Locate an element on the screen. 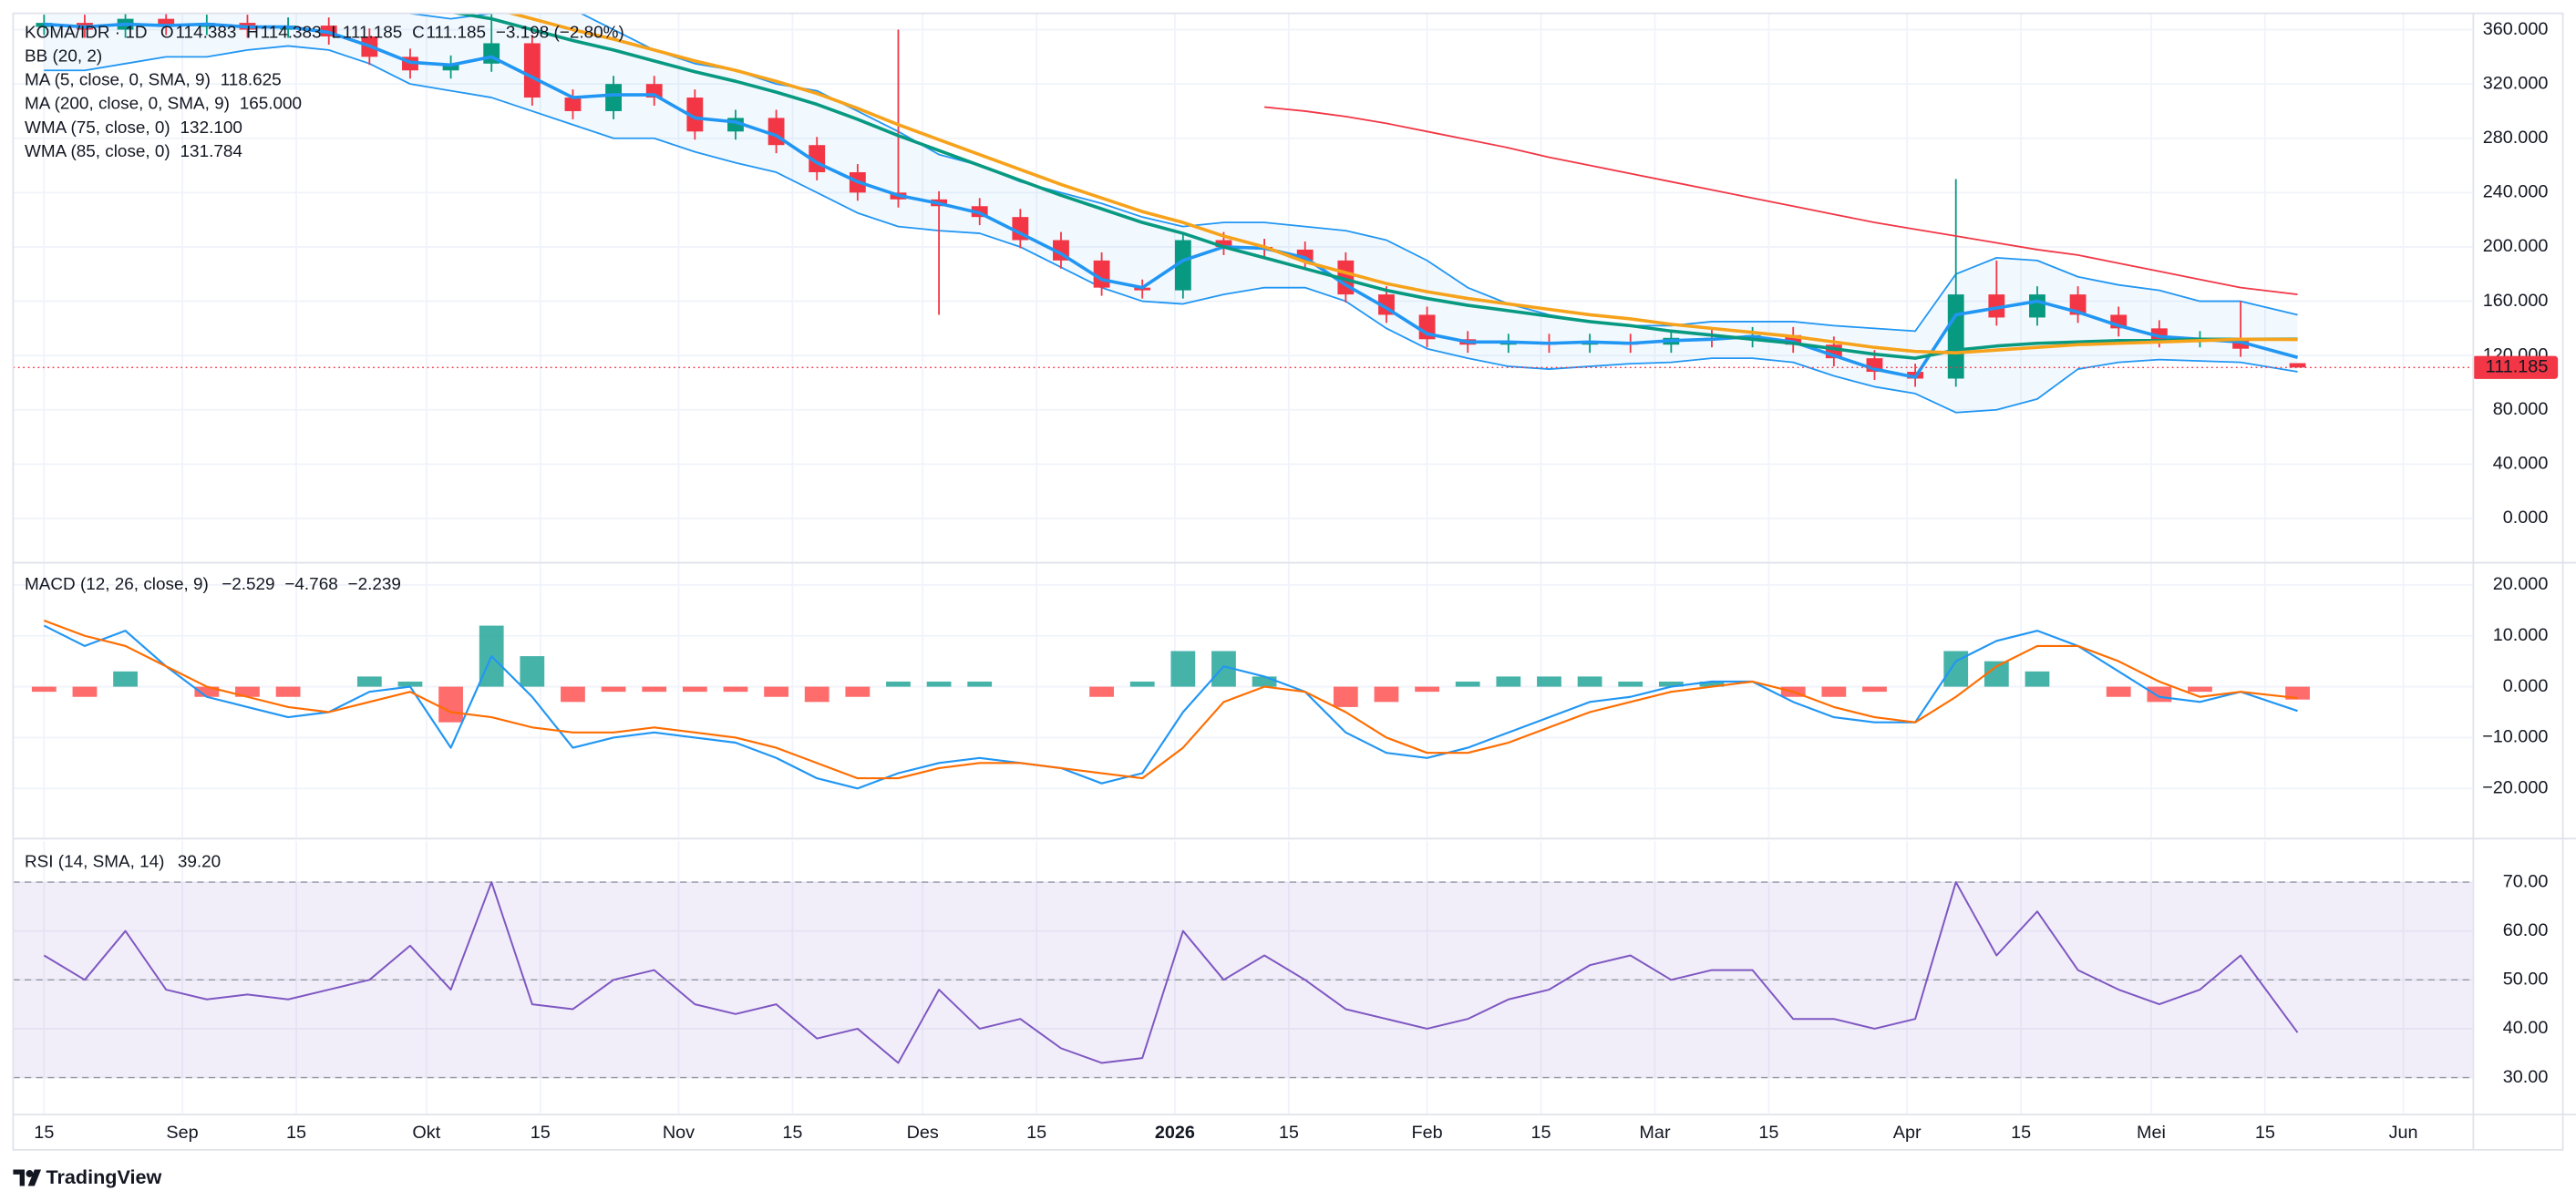 The image size is (2576, 1201). ohlc-key: H is located at coordinates (252, 32).